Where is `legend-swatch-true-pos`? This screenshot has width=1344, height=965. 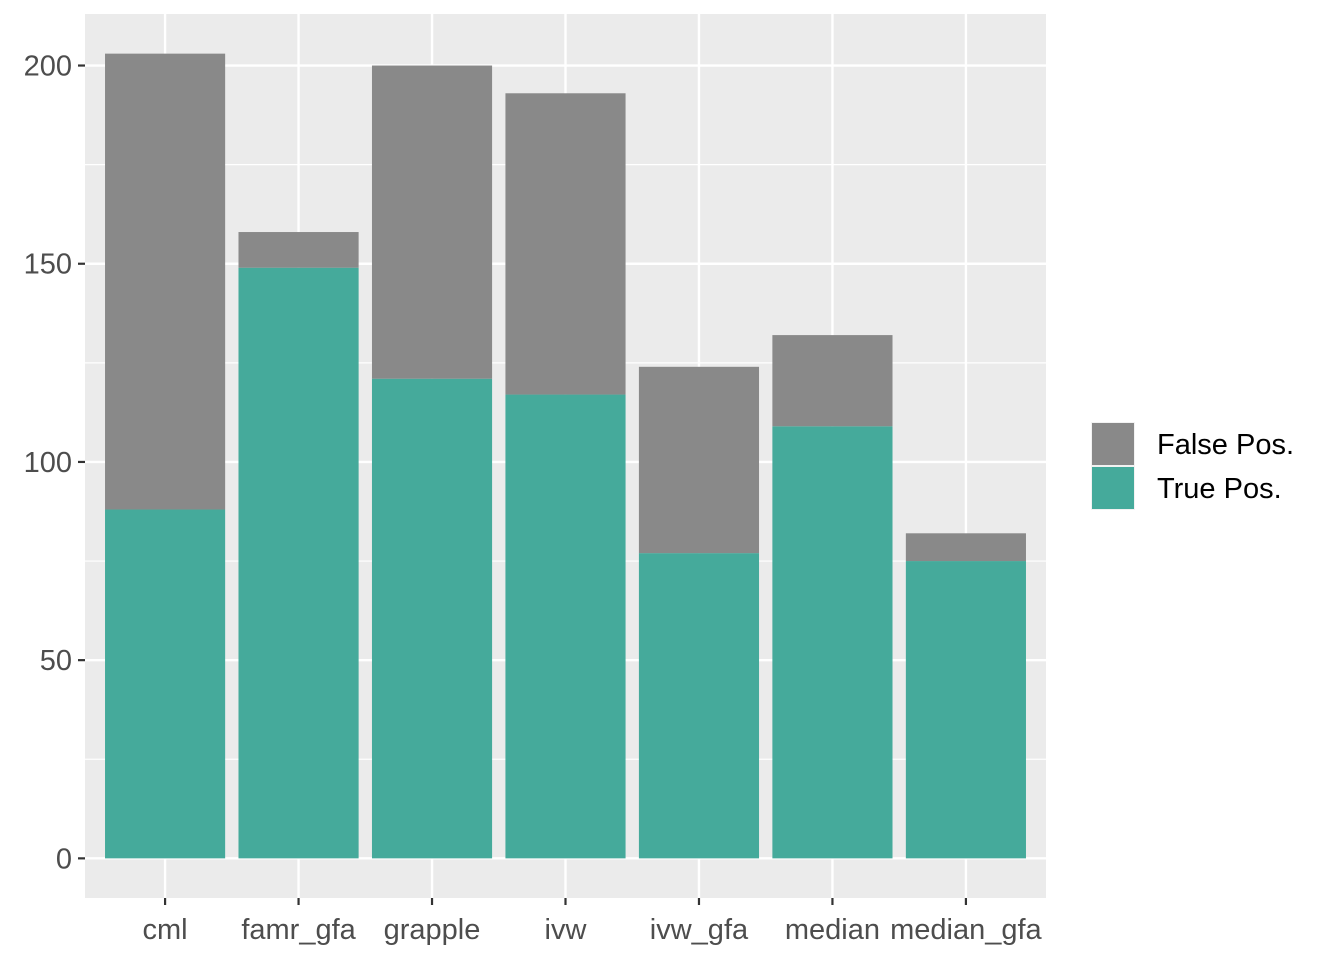
legend-swatch-true-pos is located at coordinates (1113, 488).